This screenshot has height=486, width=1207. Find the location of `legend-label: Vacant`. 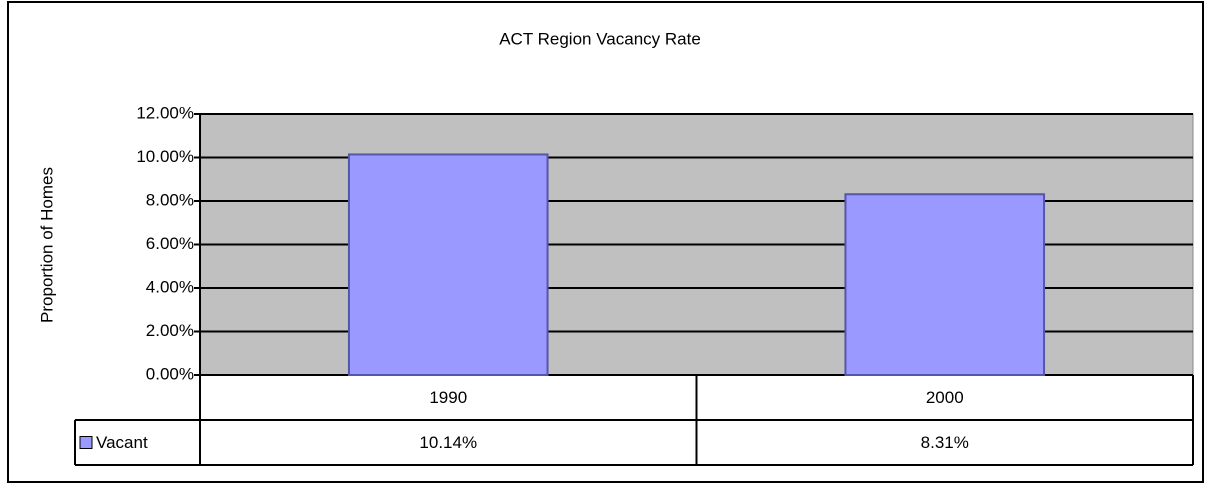

legend-label: Vacant is located at coordinates (122, 442).